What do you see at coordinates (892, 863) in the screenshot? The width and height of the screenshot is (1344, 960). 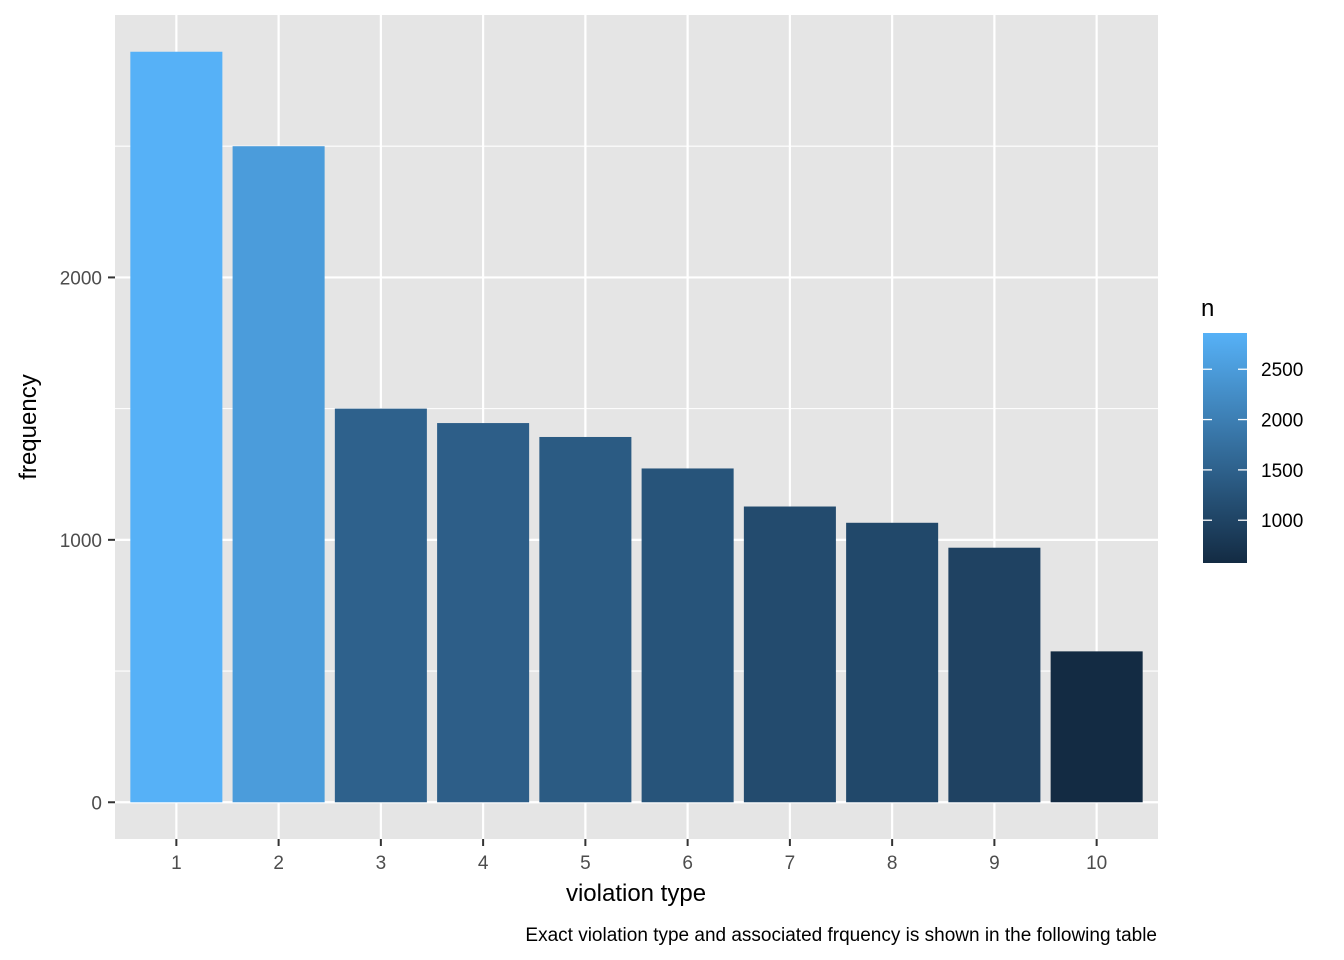 I see `x-tick-label-8: 8` at bounding box center [892, 863].